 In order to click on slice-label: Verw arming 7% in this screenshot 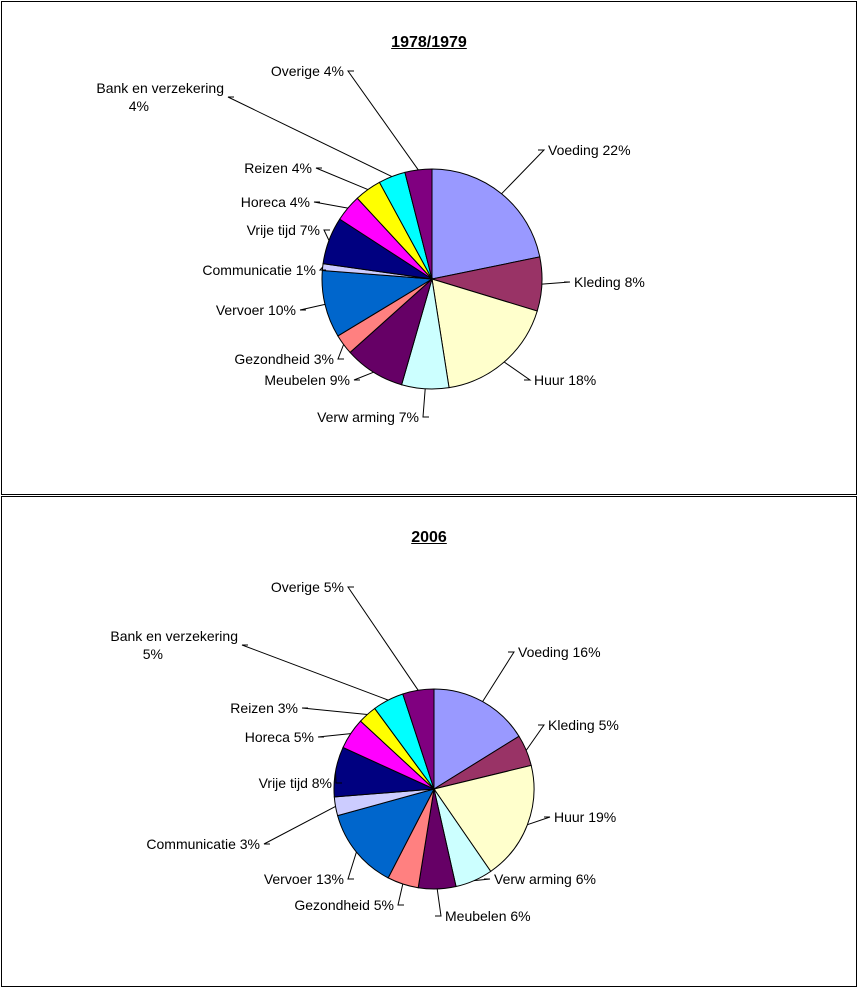, I will do `click(368, 417)`.